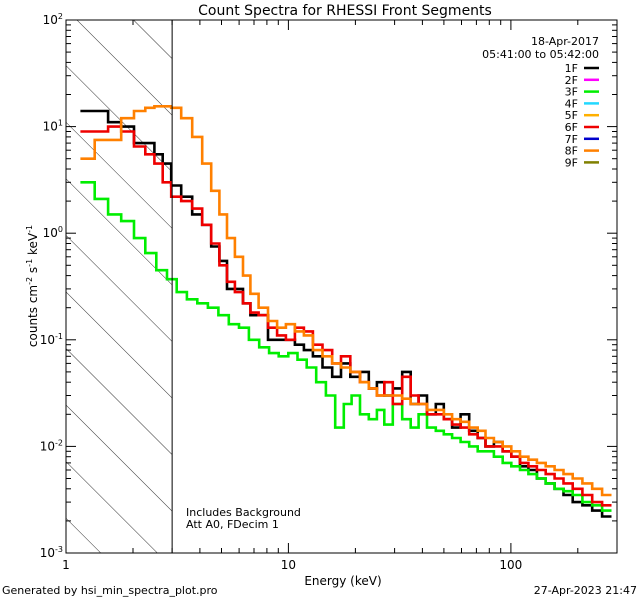 The width and height of the screenshot is (640, 600). What do you see at coordinates (565, 41) in the screenshot?
I see `date-label: 18-Apr-2017` at bounding box center [565, 41].